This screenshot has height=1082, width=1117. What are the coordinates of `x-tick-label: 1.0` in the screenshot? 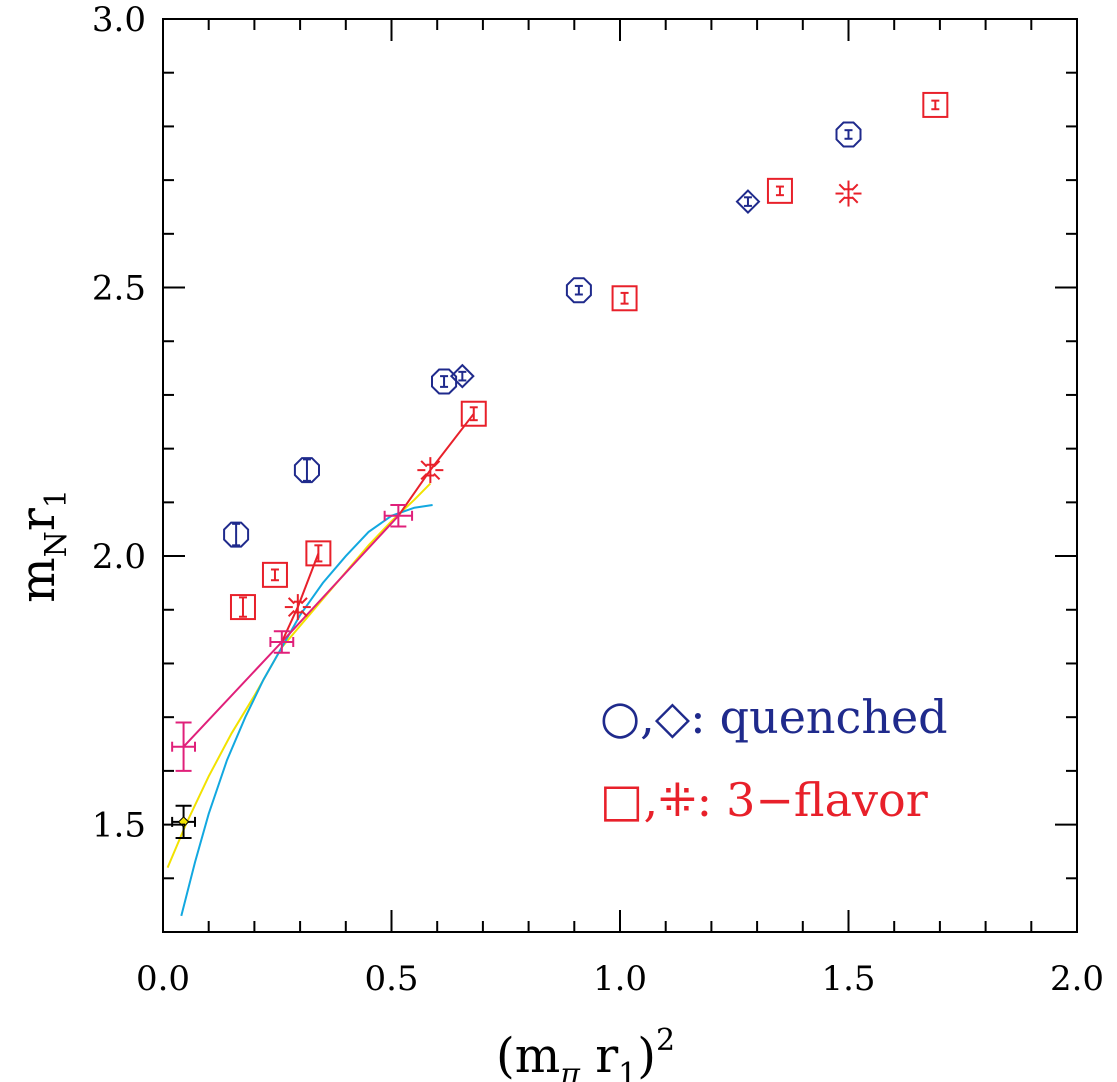 It's located at (620, 979).